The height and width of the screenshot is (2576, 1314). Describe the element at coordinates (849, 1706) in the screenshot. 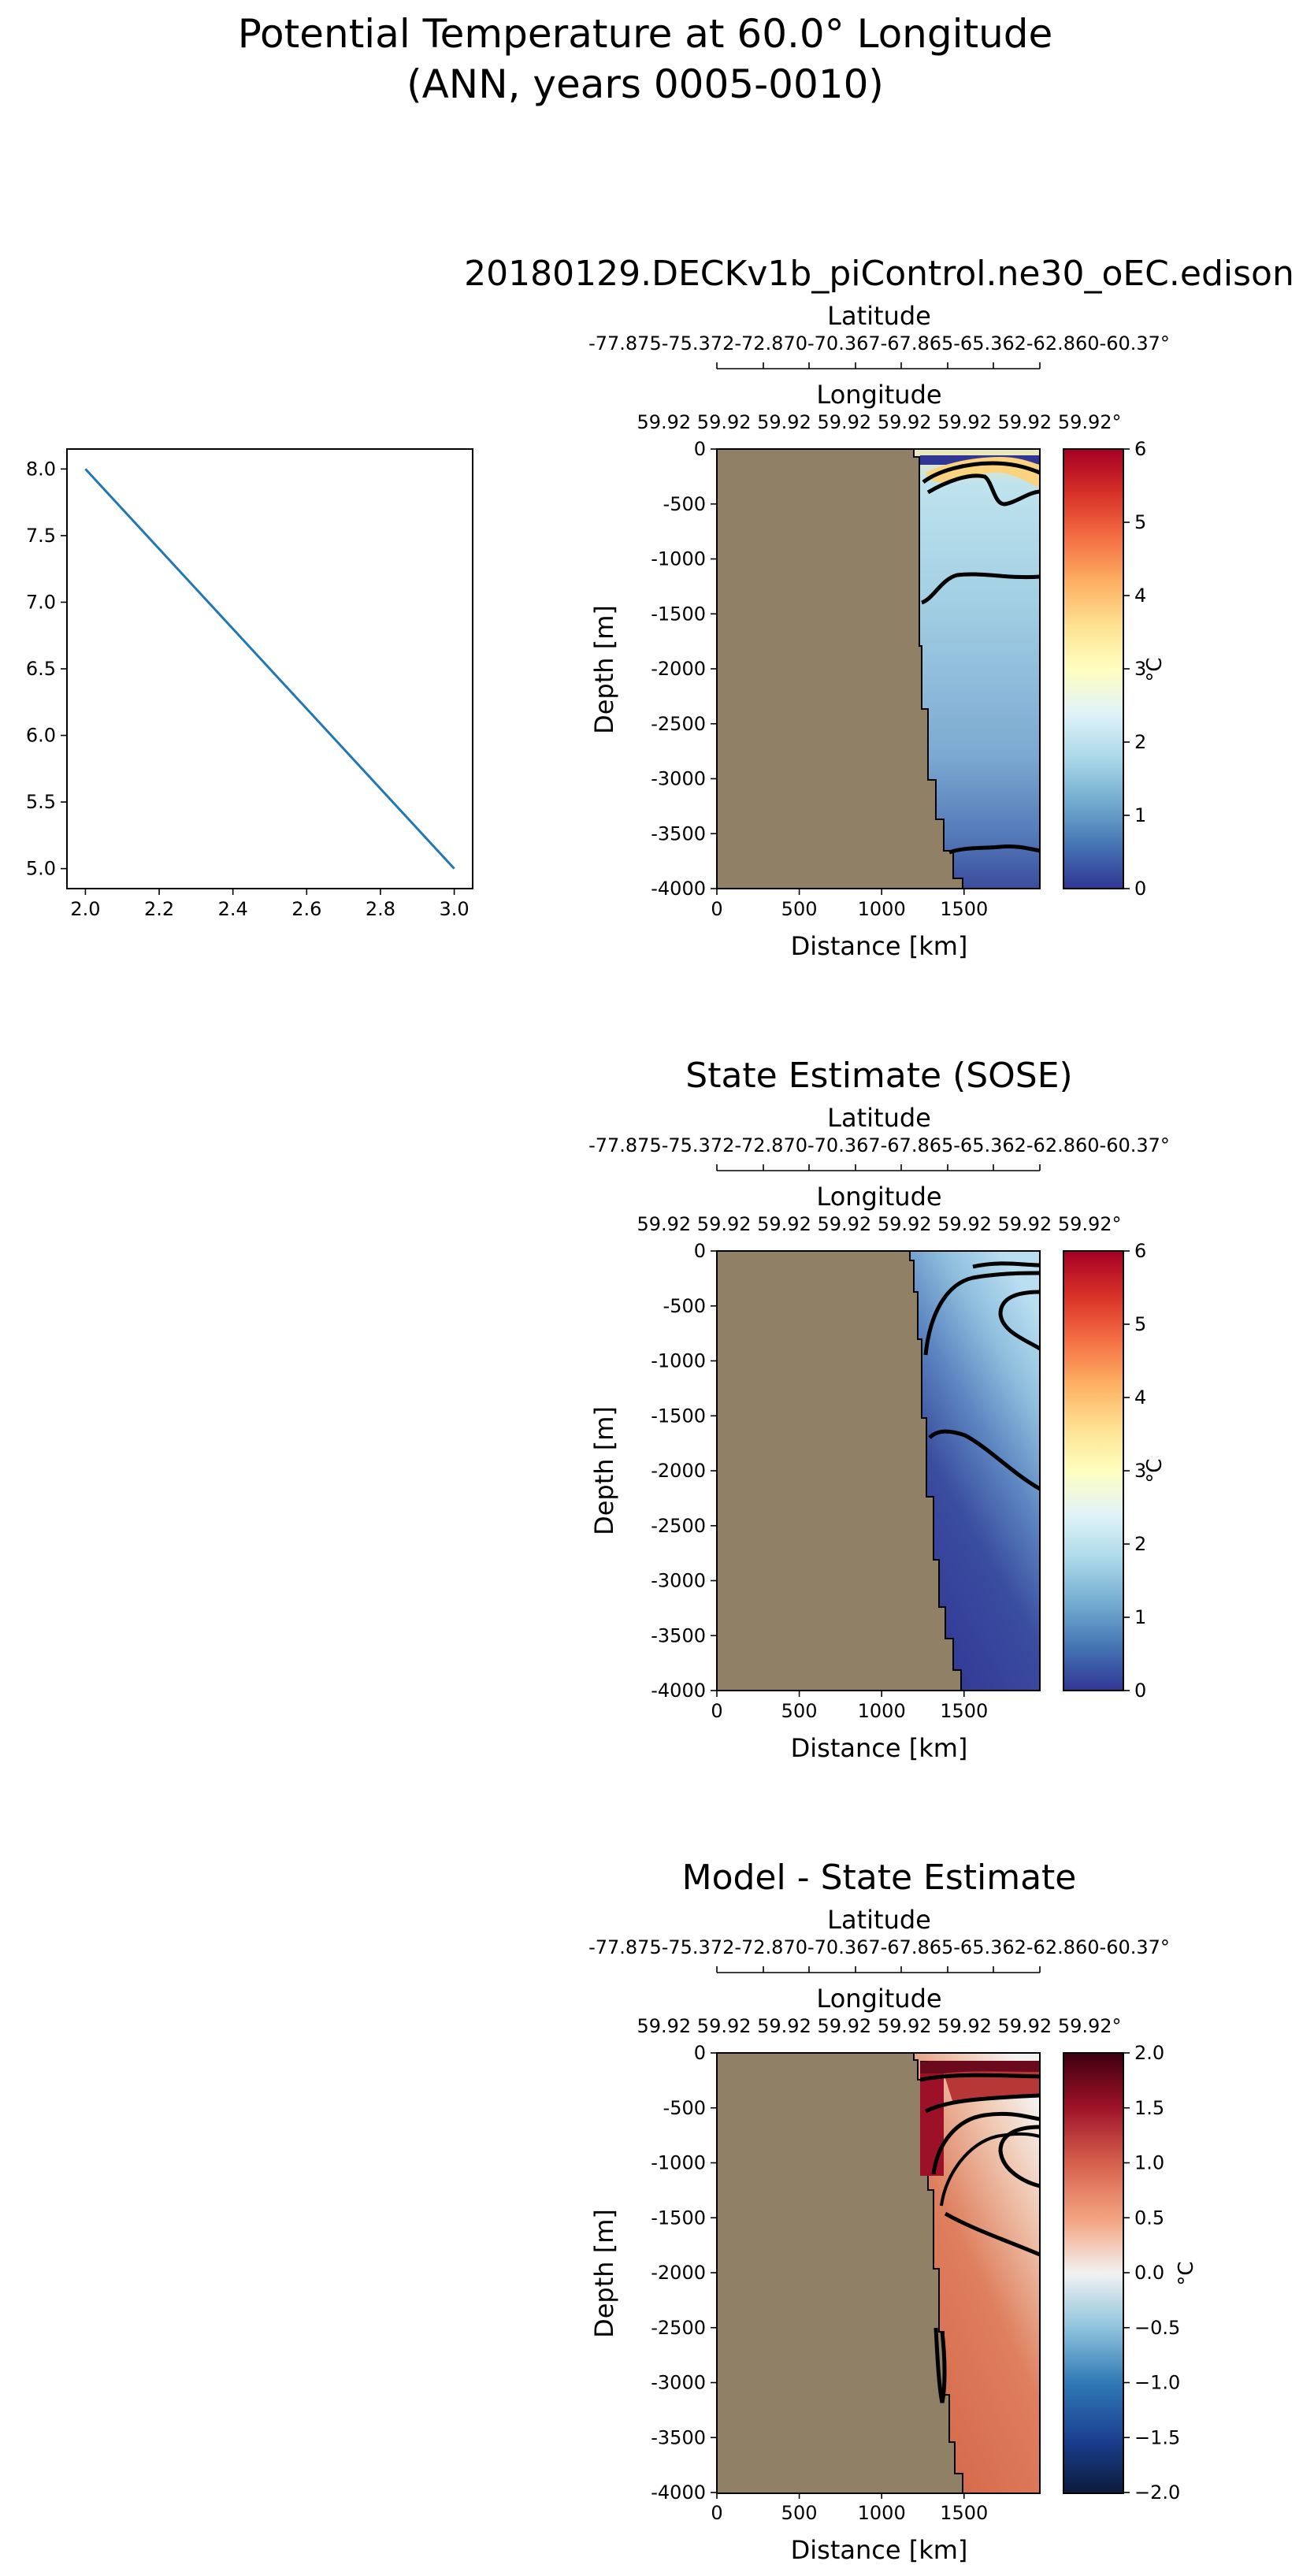

I see `obs-x-ticks: 0 500 1000 1500` at that location.